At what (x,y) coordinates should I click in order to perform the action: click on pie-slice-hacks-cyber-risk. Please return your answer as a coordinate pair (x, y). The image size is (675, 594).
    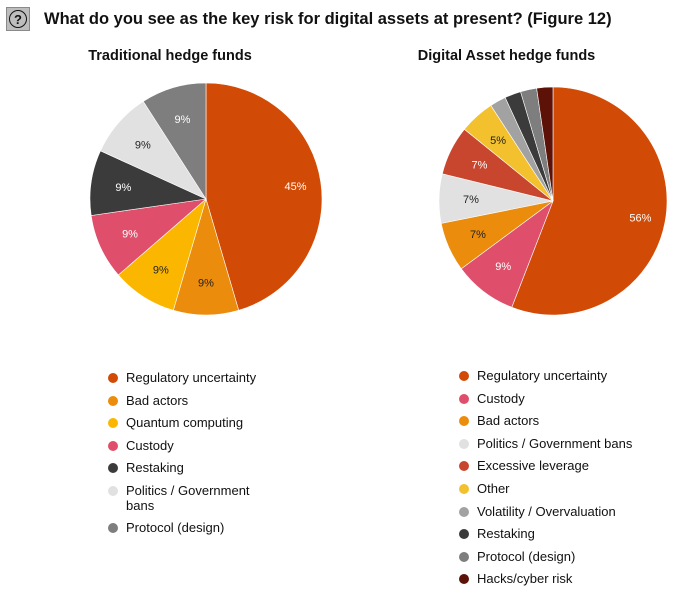
    Looking at the image, I should click on (545, 144).